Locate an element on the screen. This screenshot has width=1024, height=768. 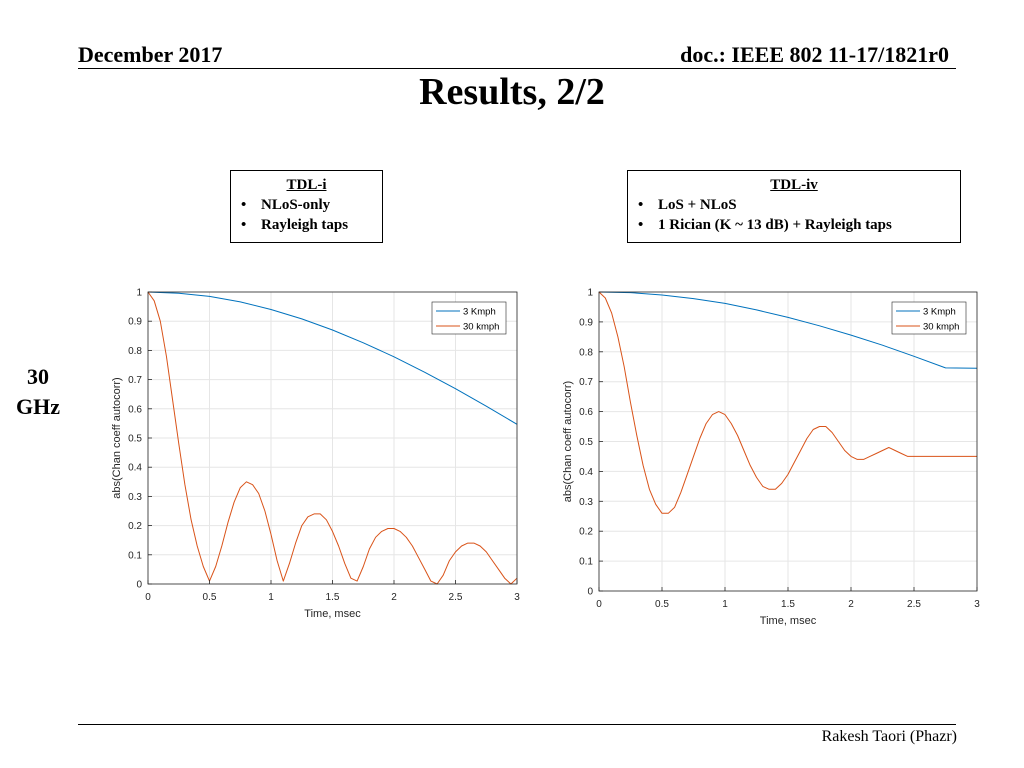
bullet-item: • LoS + NLoS is located at coordinates (687, 205).